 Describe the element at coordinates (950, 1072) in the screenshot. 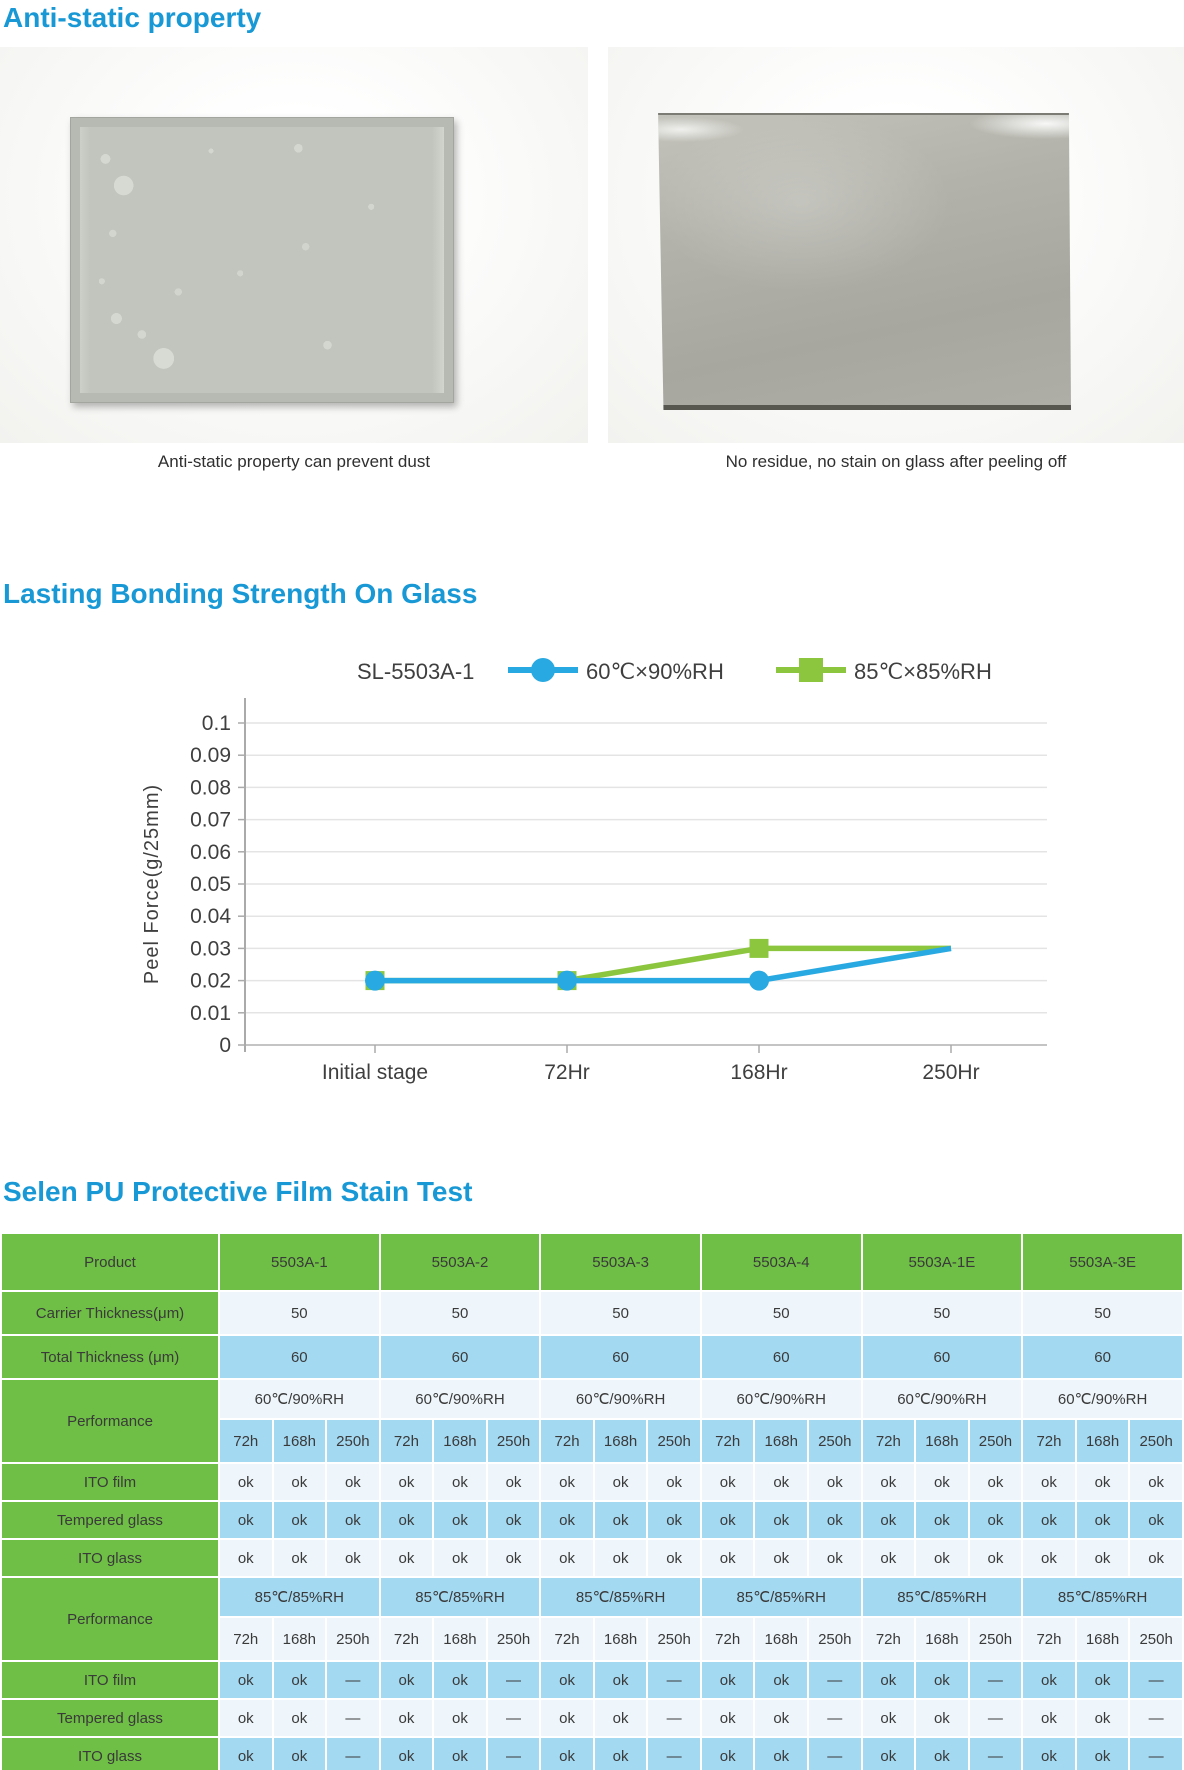

I see `x-tick-label: 250Hr` at that location.